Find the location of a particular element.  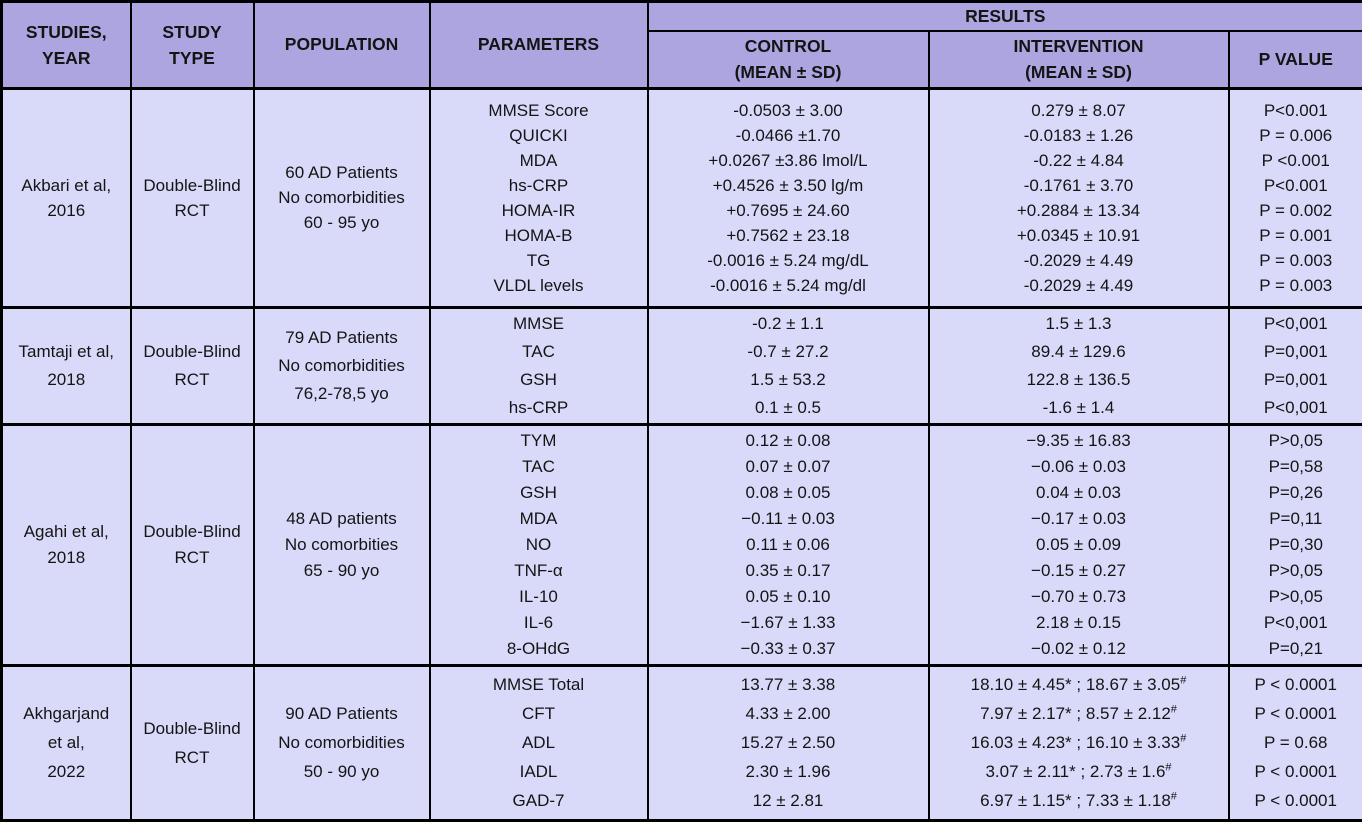

header-intervention: INTERVENTION(MEAN ± SD) is located at coordinates (1079, 59).